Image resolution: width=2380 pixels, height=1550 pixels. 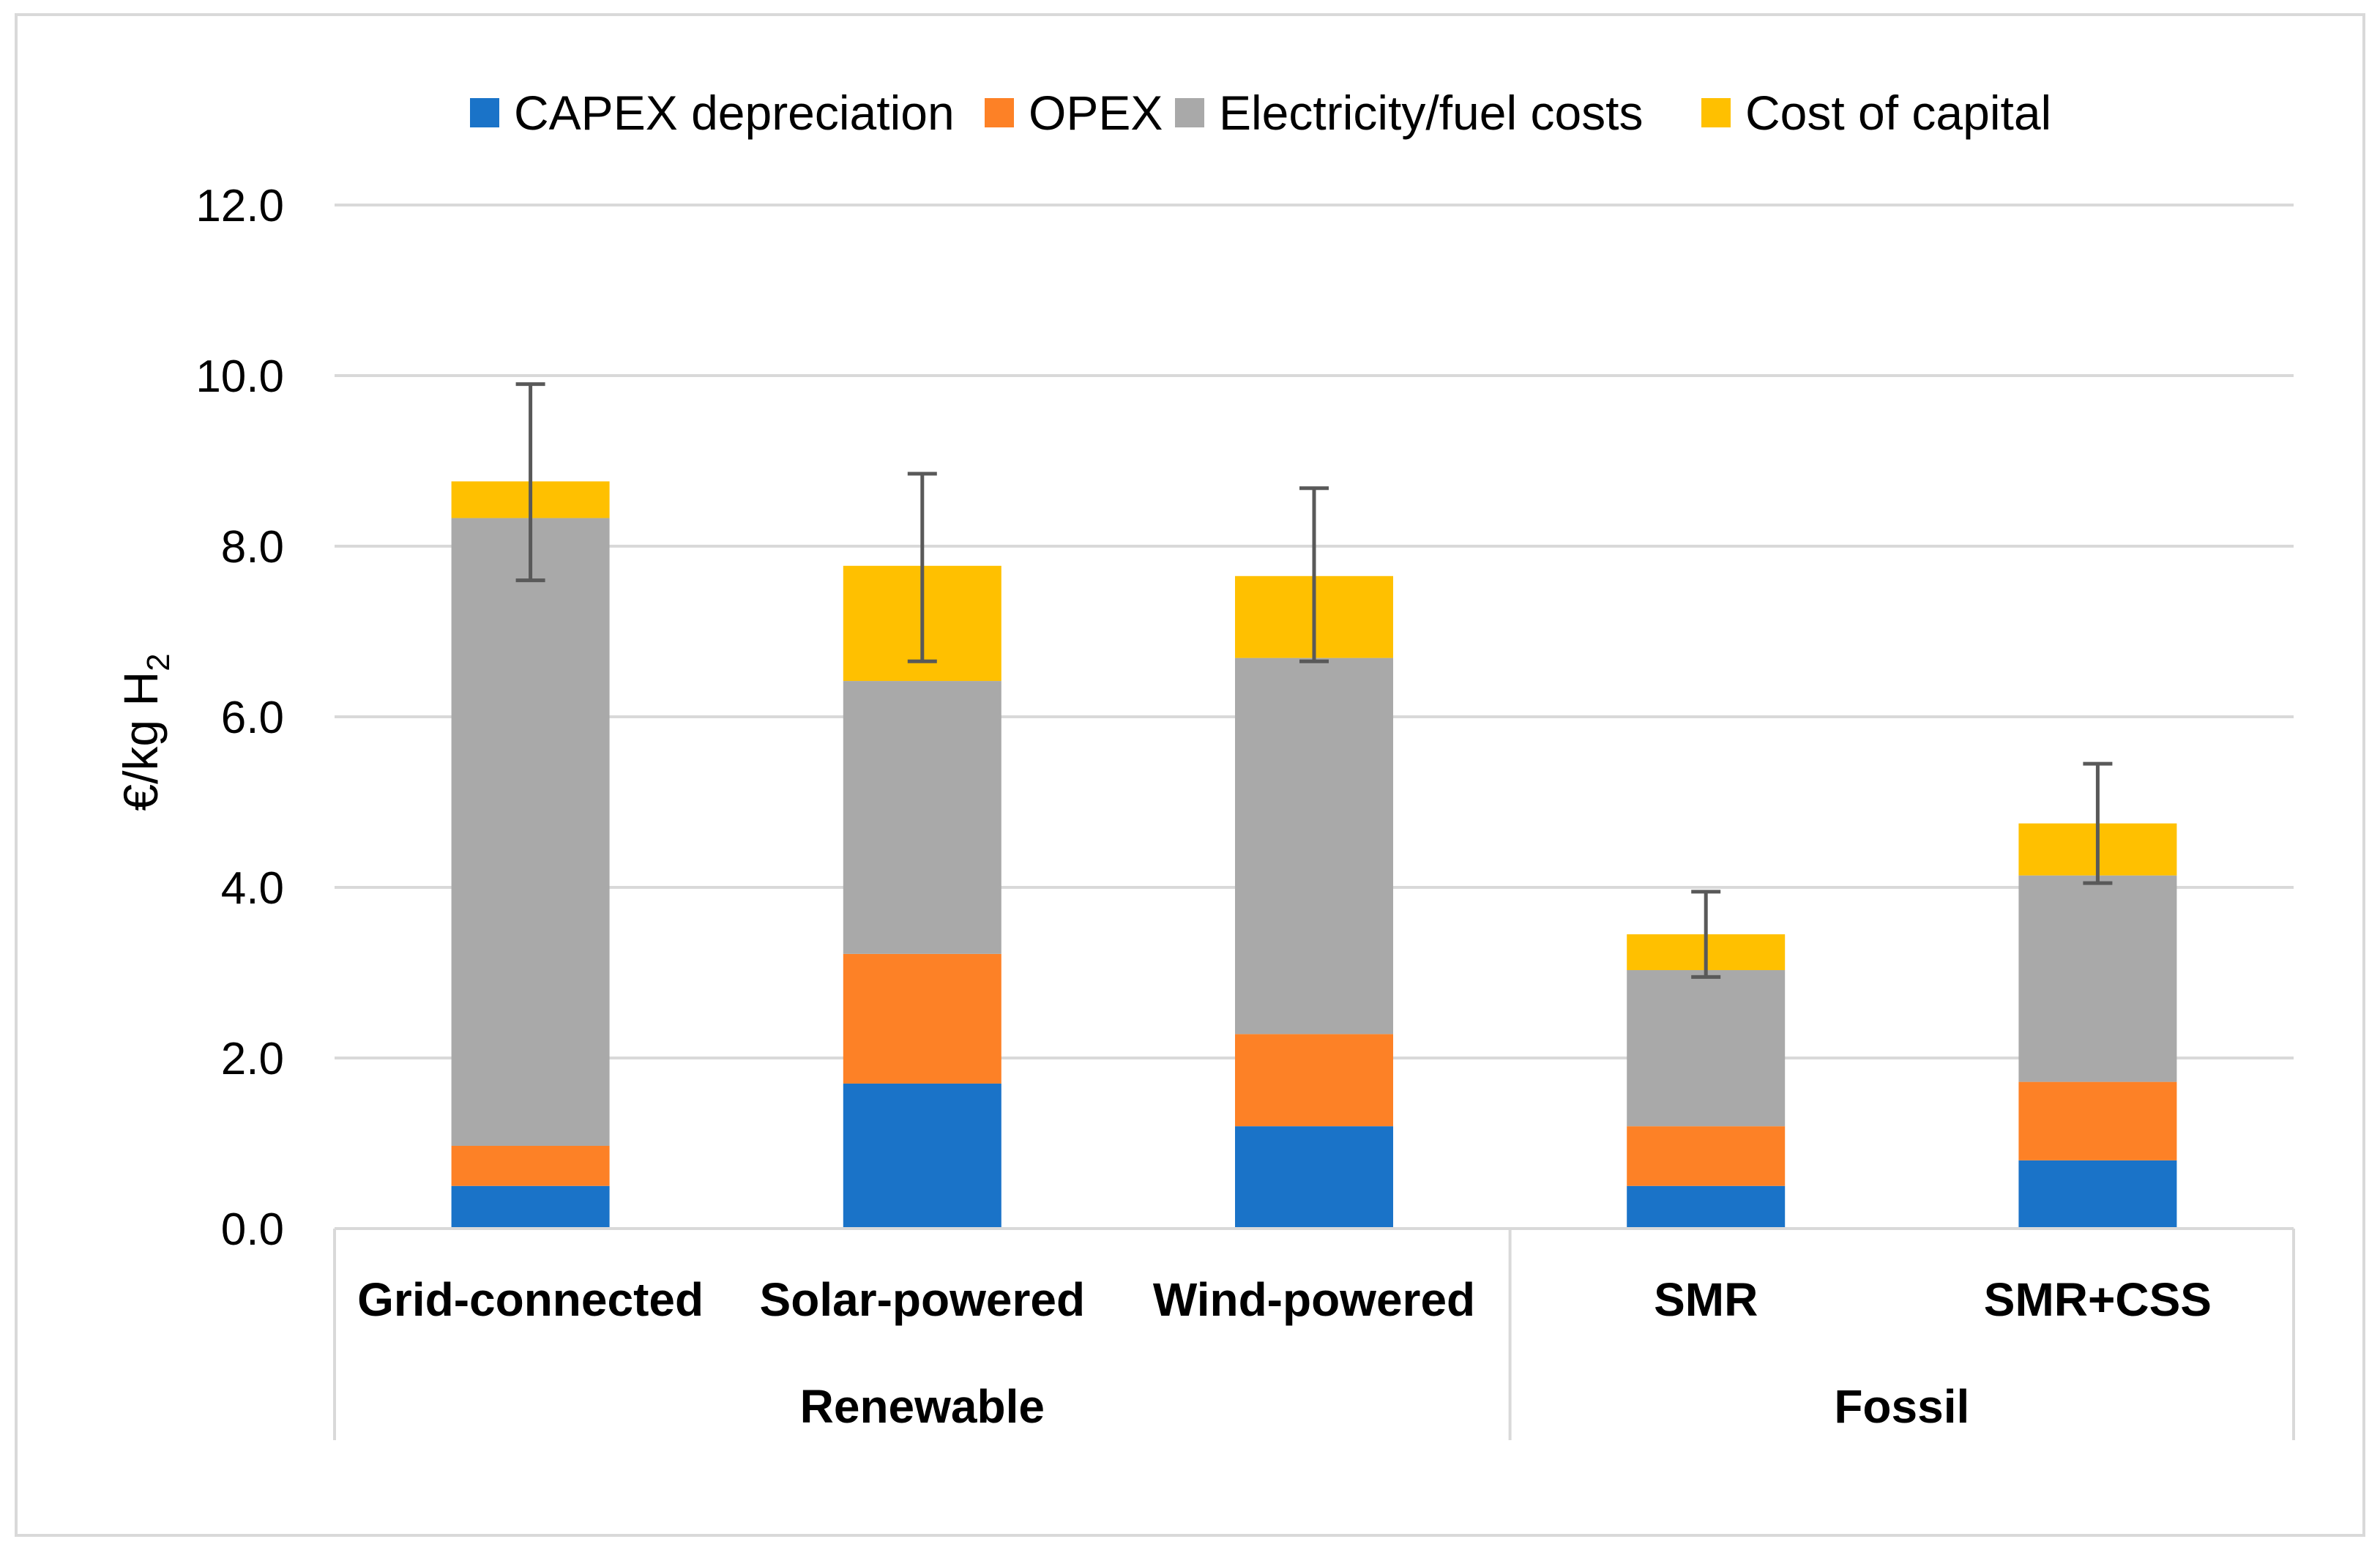 What do you see at coordinates (159, 662) in the screenshot?
I see `y-axis-title-subscript: 2` at bounding box center [159, 662].